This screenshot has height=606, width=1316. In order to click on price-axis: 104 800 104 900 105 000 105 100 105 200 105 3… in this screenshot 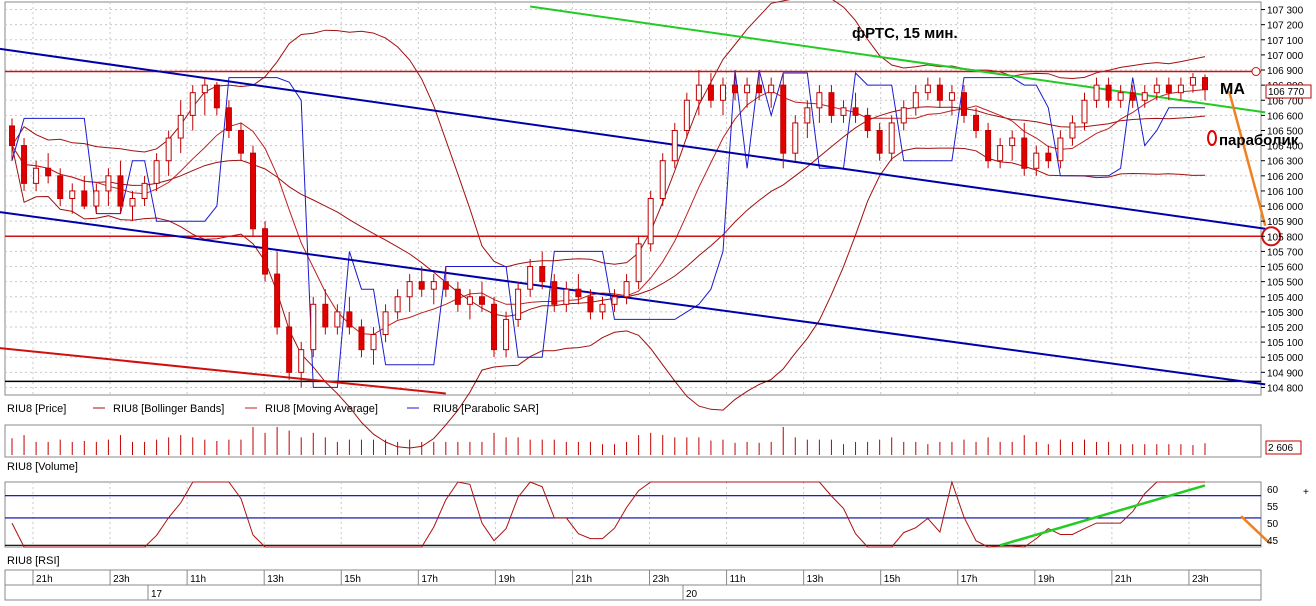, I will do `click(1282, 200)`.